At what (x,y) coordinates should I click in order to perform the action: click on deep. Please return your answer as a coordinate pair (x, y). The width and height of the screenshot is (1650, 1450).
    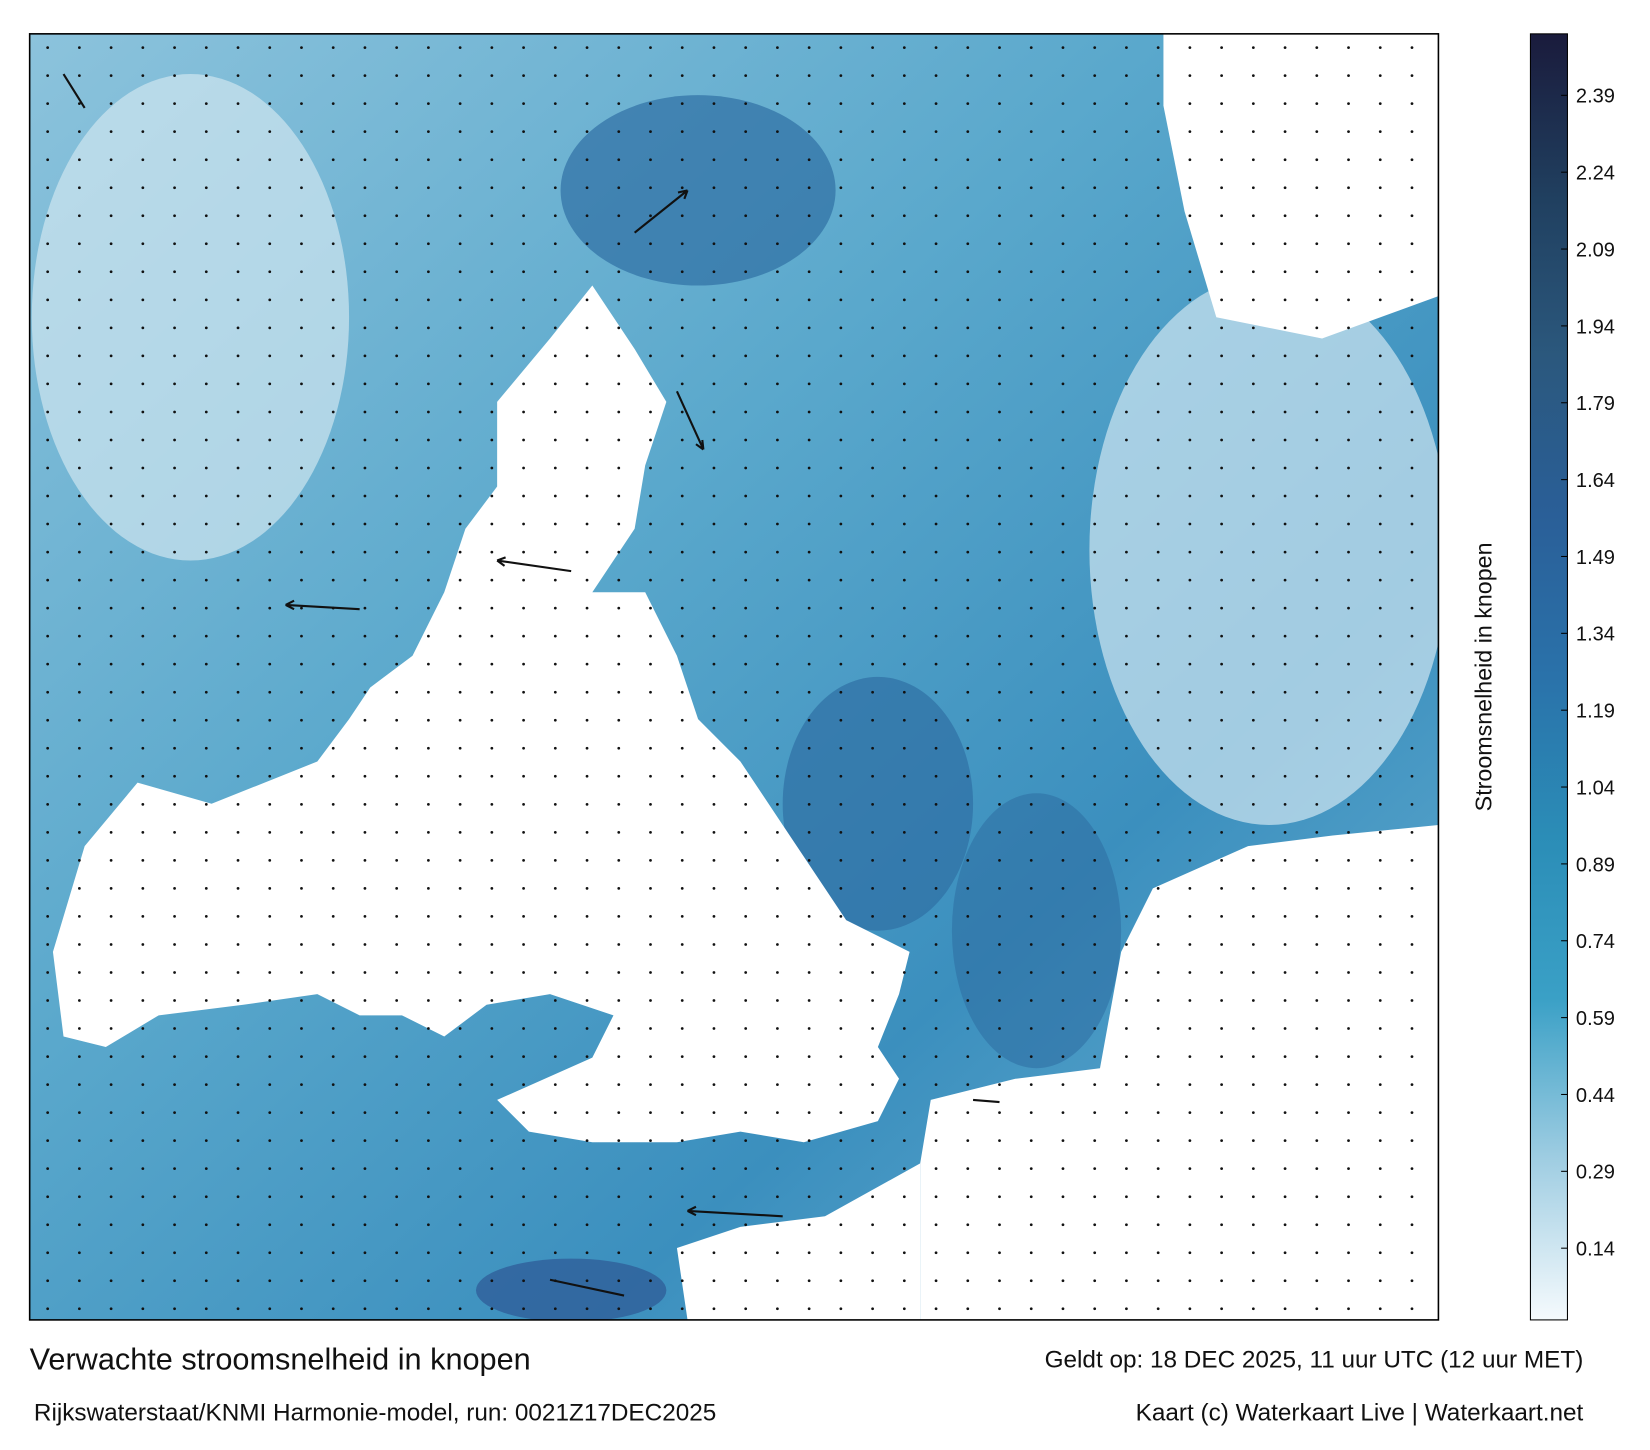
    Looking at the image, I should click on (878, 803).